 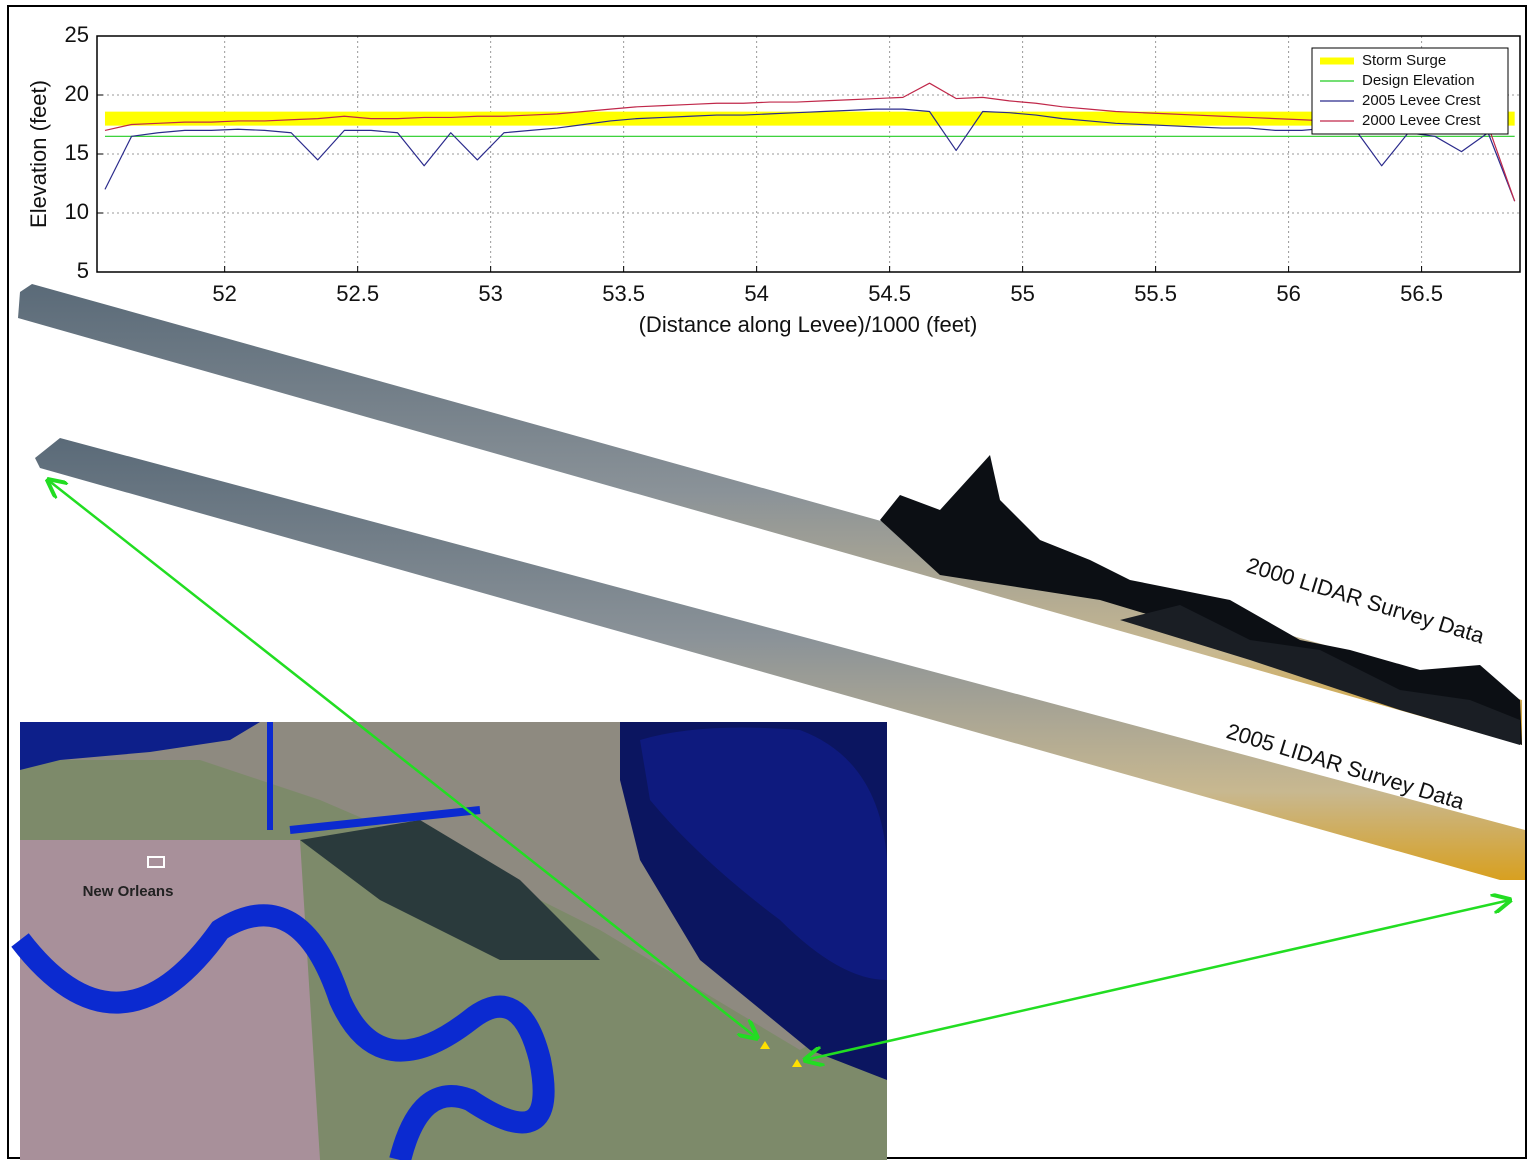 What do you see at coordinates (1155, 293) in the screenshot?
I see `x-tick-label: 55.5` at bounding box center [1155, 293].